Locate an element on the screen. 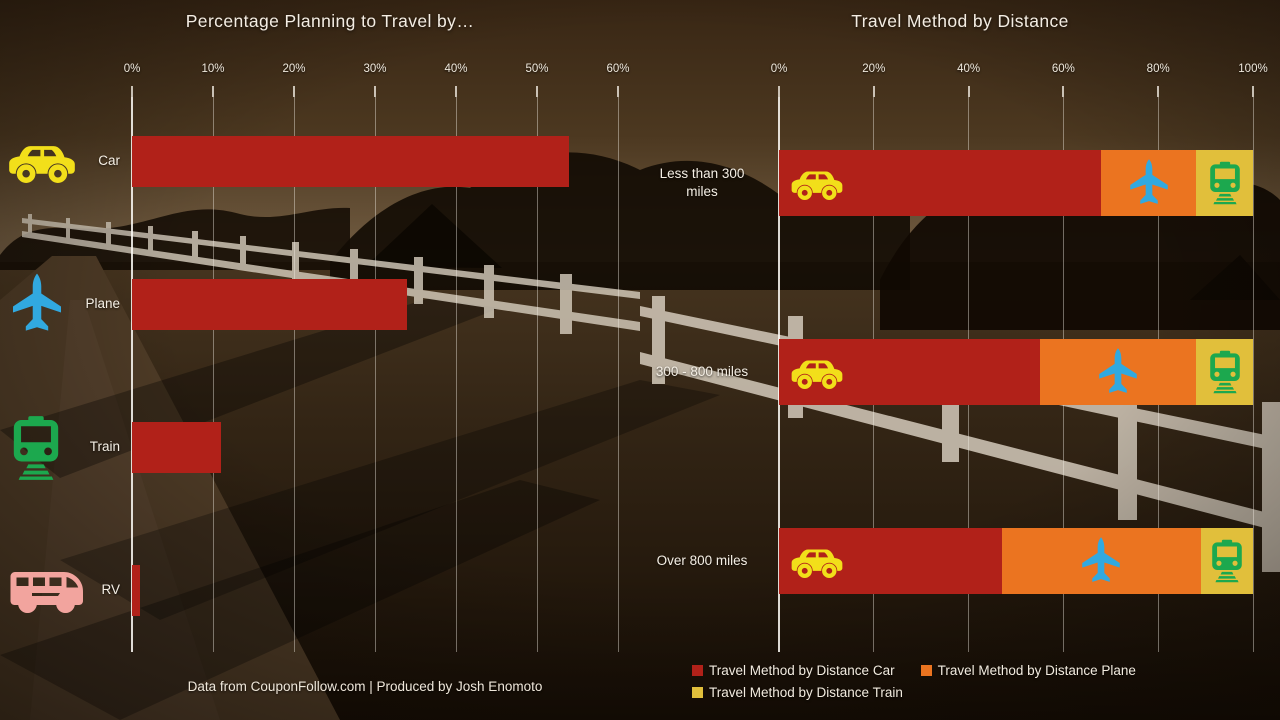  axis-tick-label: 30% is located at coordinates (375, 69).